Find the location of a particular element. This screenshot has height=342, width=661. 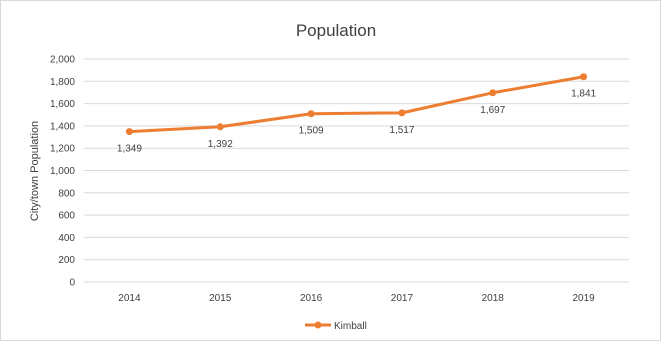

y-tick-label: 2,000 is located at coordinates (62, 60).